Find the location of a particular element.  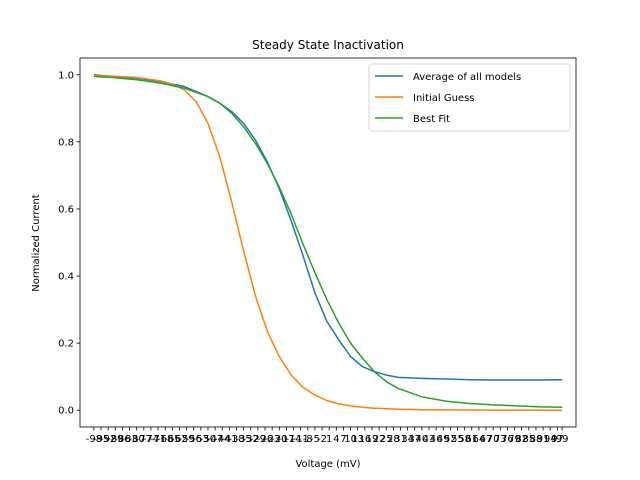

x-tick-label: 52 is located at coordinates (450, 439).